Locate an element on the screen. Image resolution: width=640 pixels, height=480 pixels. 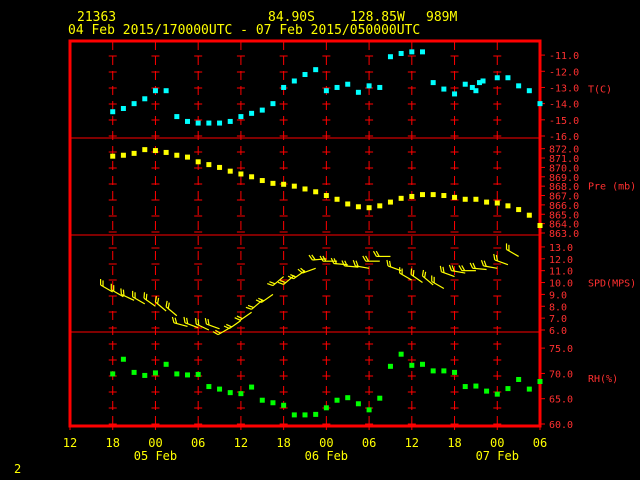
y-tick-label: 10.0 is located at coordinates (561, 284).